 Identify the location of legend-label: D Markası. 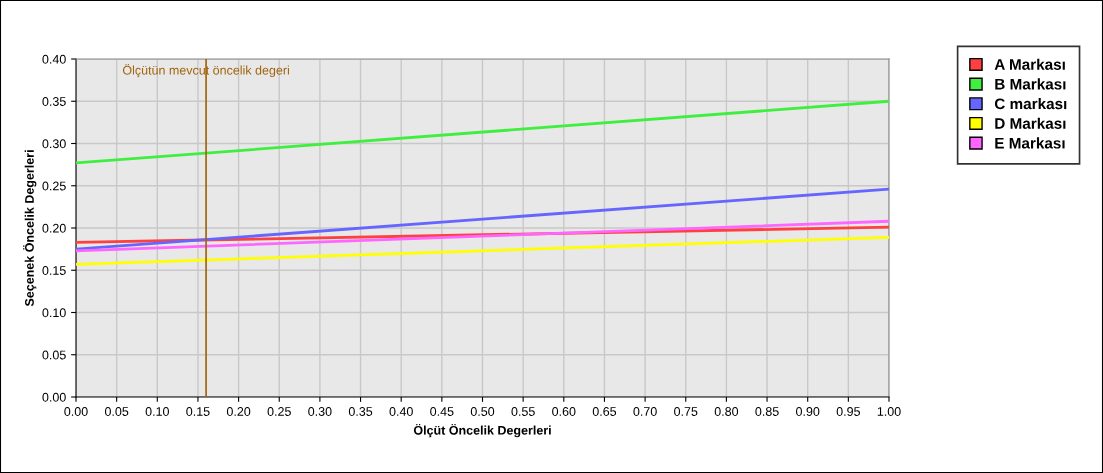
(1030, 123).